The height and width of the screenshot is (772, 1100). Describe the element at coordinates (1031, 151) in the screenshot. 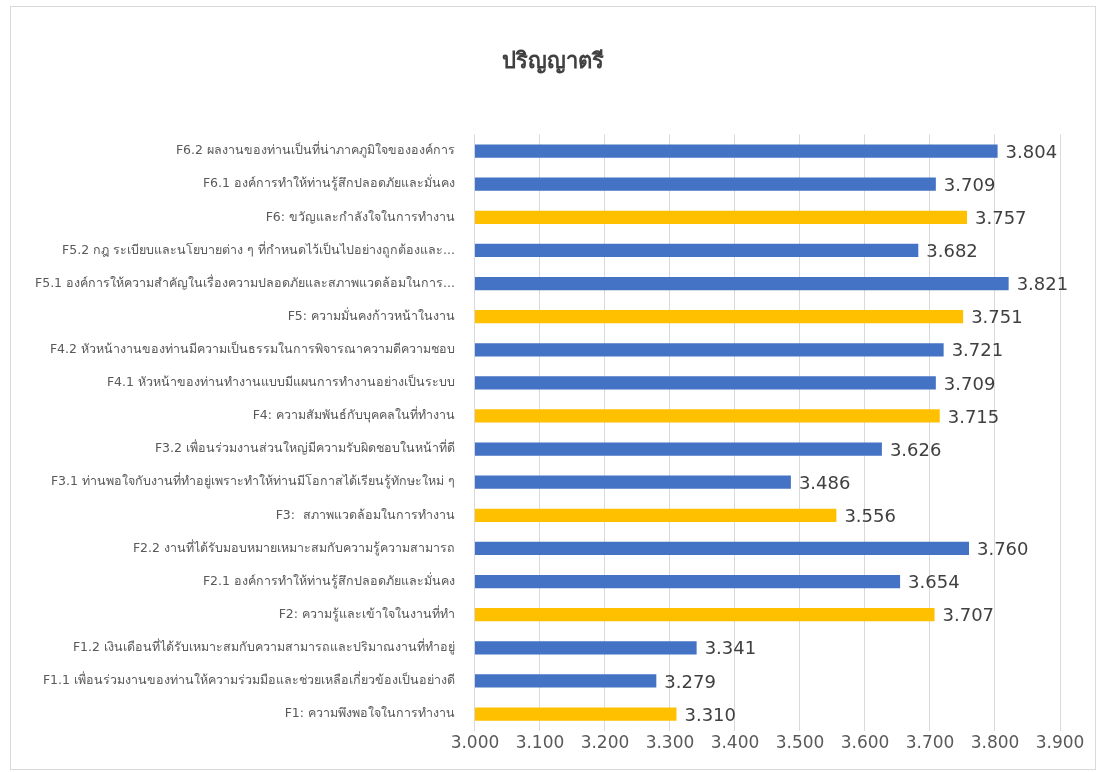

I see `data-label: 3.804` at that location.